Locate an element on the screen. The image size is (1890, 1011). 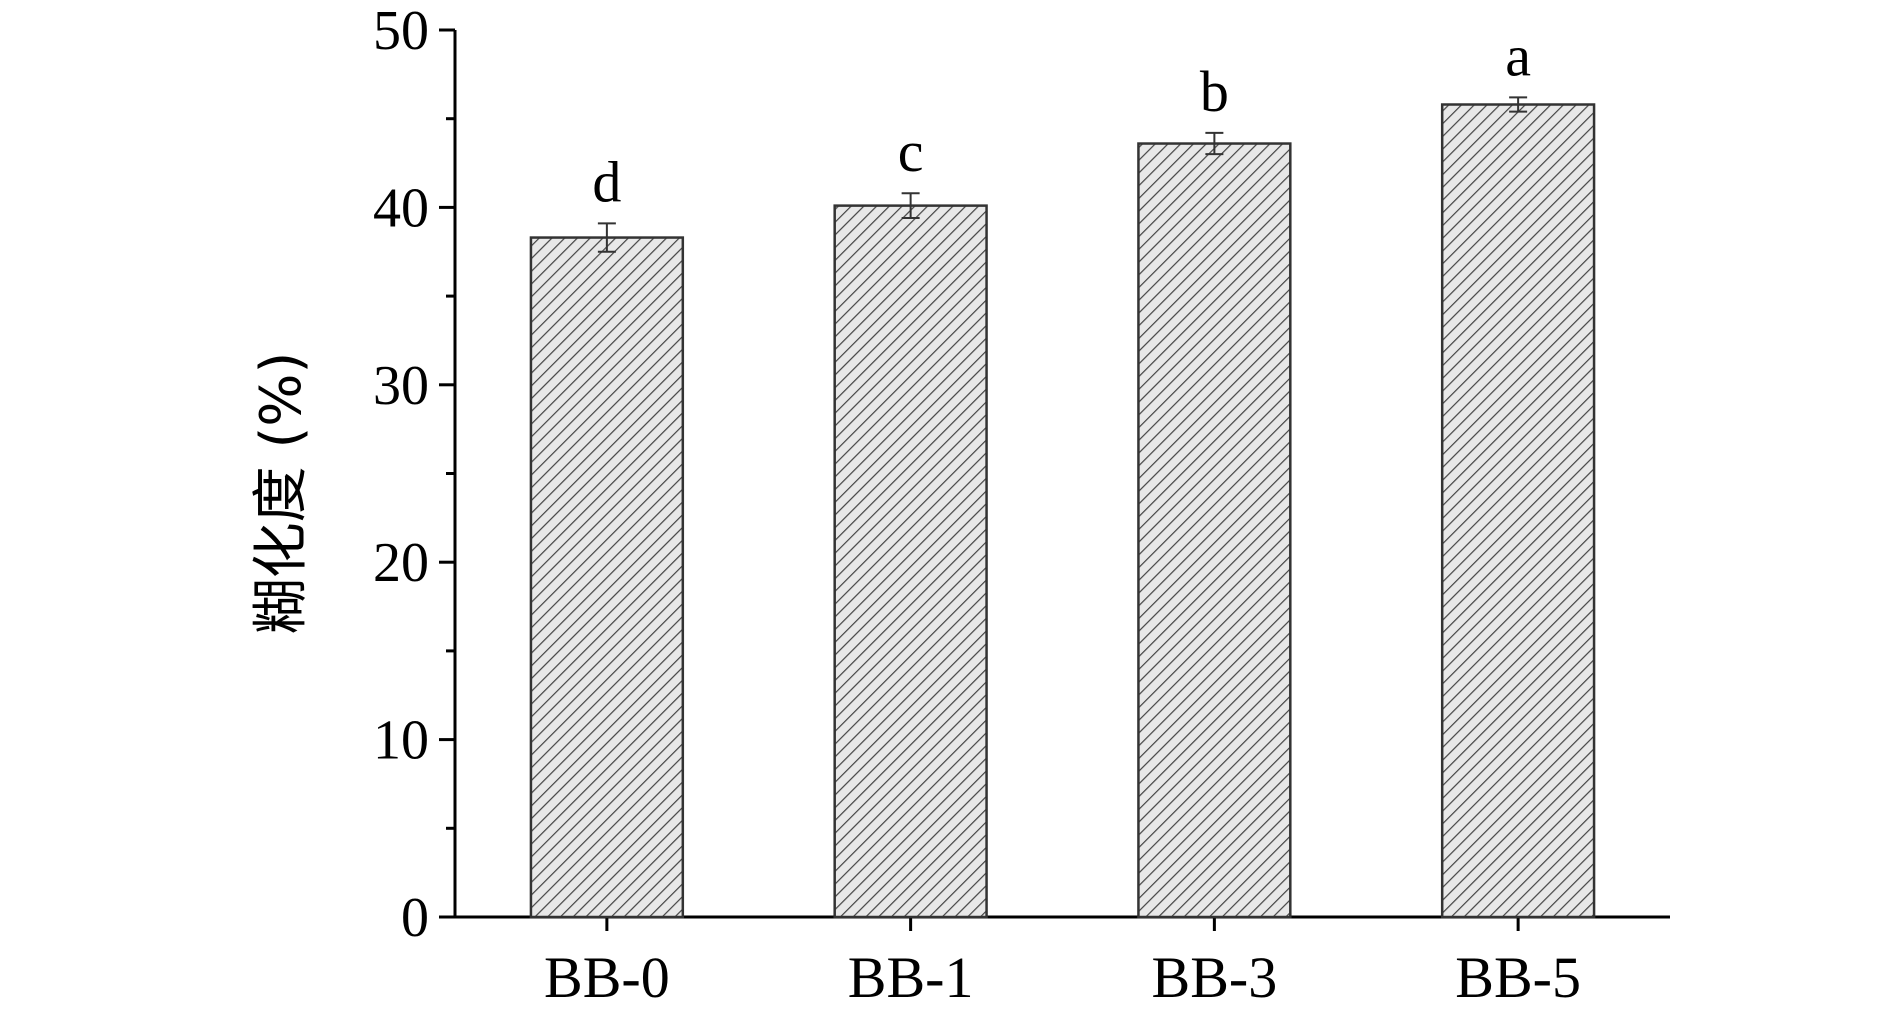
significance-label: a is located at coordinates (1518, 55).